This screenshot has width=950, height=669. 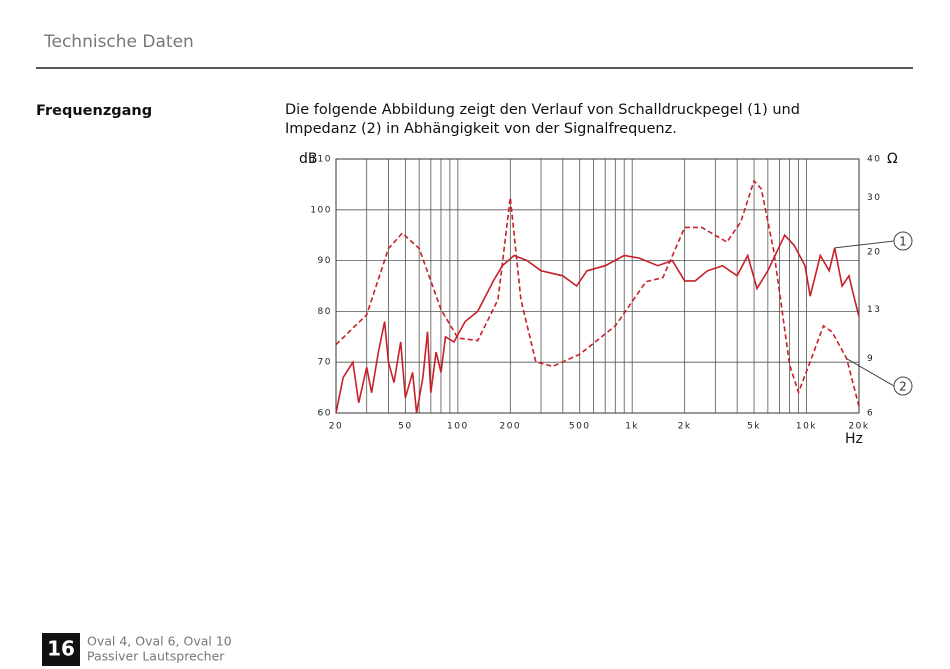 What do you see at coordinates (94, 111) in the screenshot?
I see `section-heading: Frequenzgang` at bounding box center [94, 111].